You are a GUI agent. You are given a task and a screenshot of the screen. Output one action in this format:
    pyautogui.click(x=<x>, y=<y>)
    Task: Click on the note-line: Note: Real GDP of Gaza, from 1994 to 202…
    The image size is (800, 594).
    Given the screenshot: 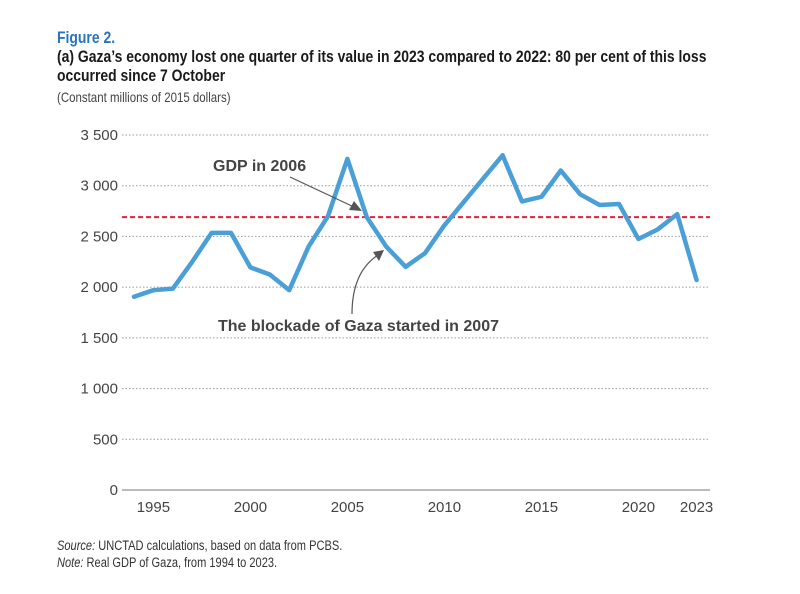 What is the action you would take?
    pyautogui.click(x=199, y=562)
    